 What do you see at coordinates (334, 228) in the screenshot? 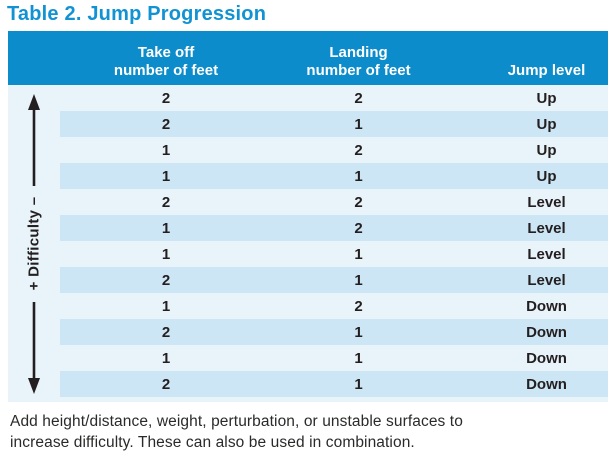
I see `table-row: 1 2 Level` at bounding box center [334, 228].